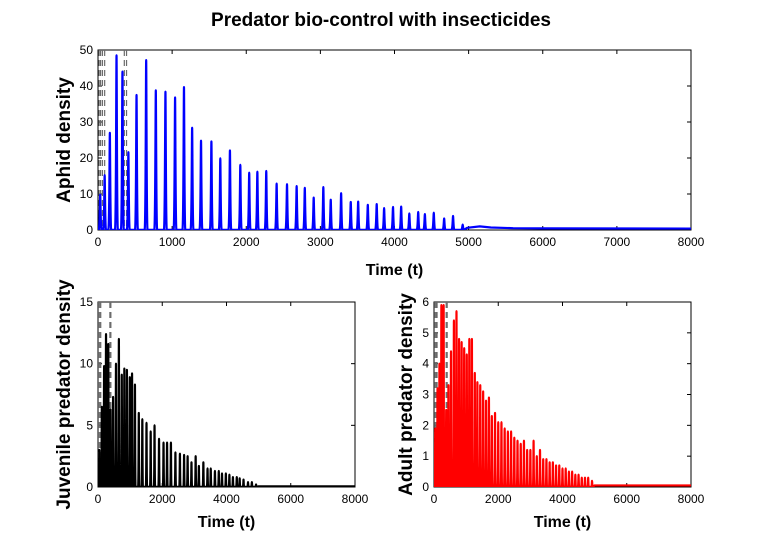 The width and height of the screenshot is (763, 545). Describe the element at coordinates (394, 270) in the screenshot. I see `aphid-x-axis-label: Time (t)` at that location.